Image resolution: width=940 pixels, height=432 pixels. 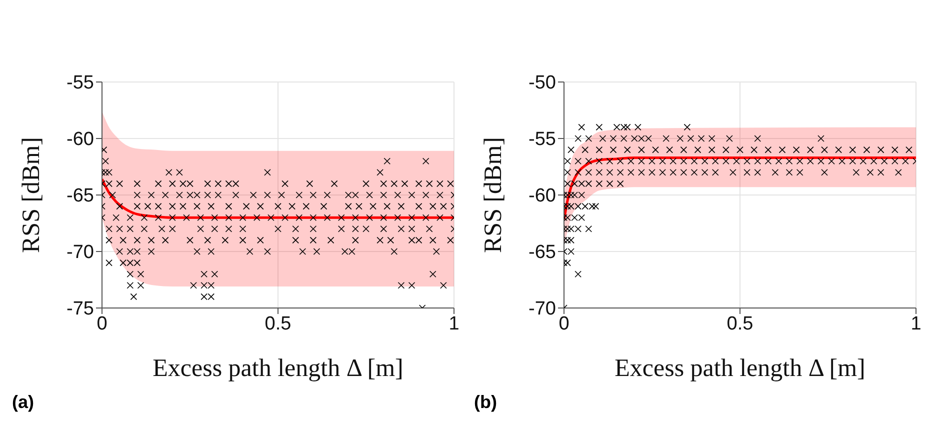 I want to click on line-series, so click(x=740, y=189).